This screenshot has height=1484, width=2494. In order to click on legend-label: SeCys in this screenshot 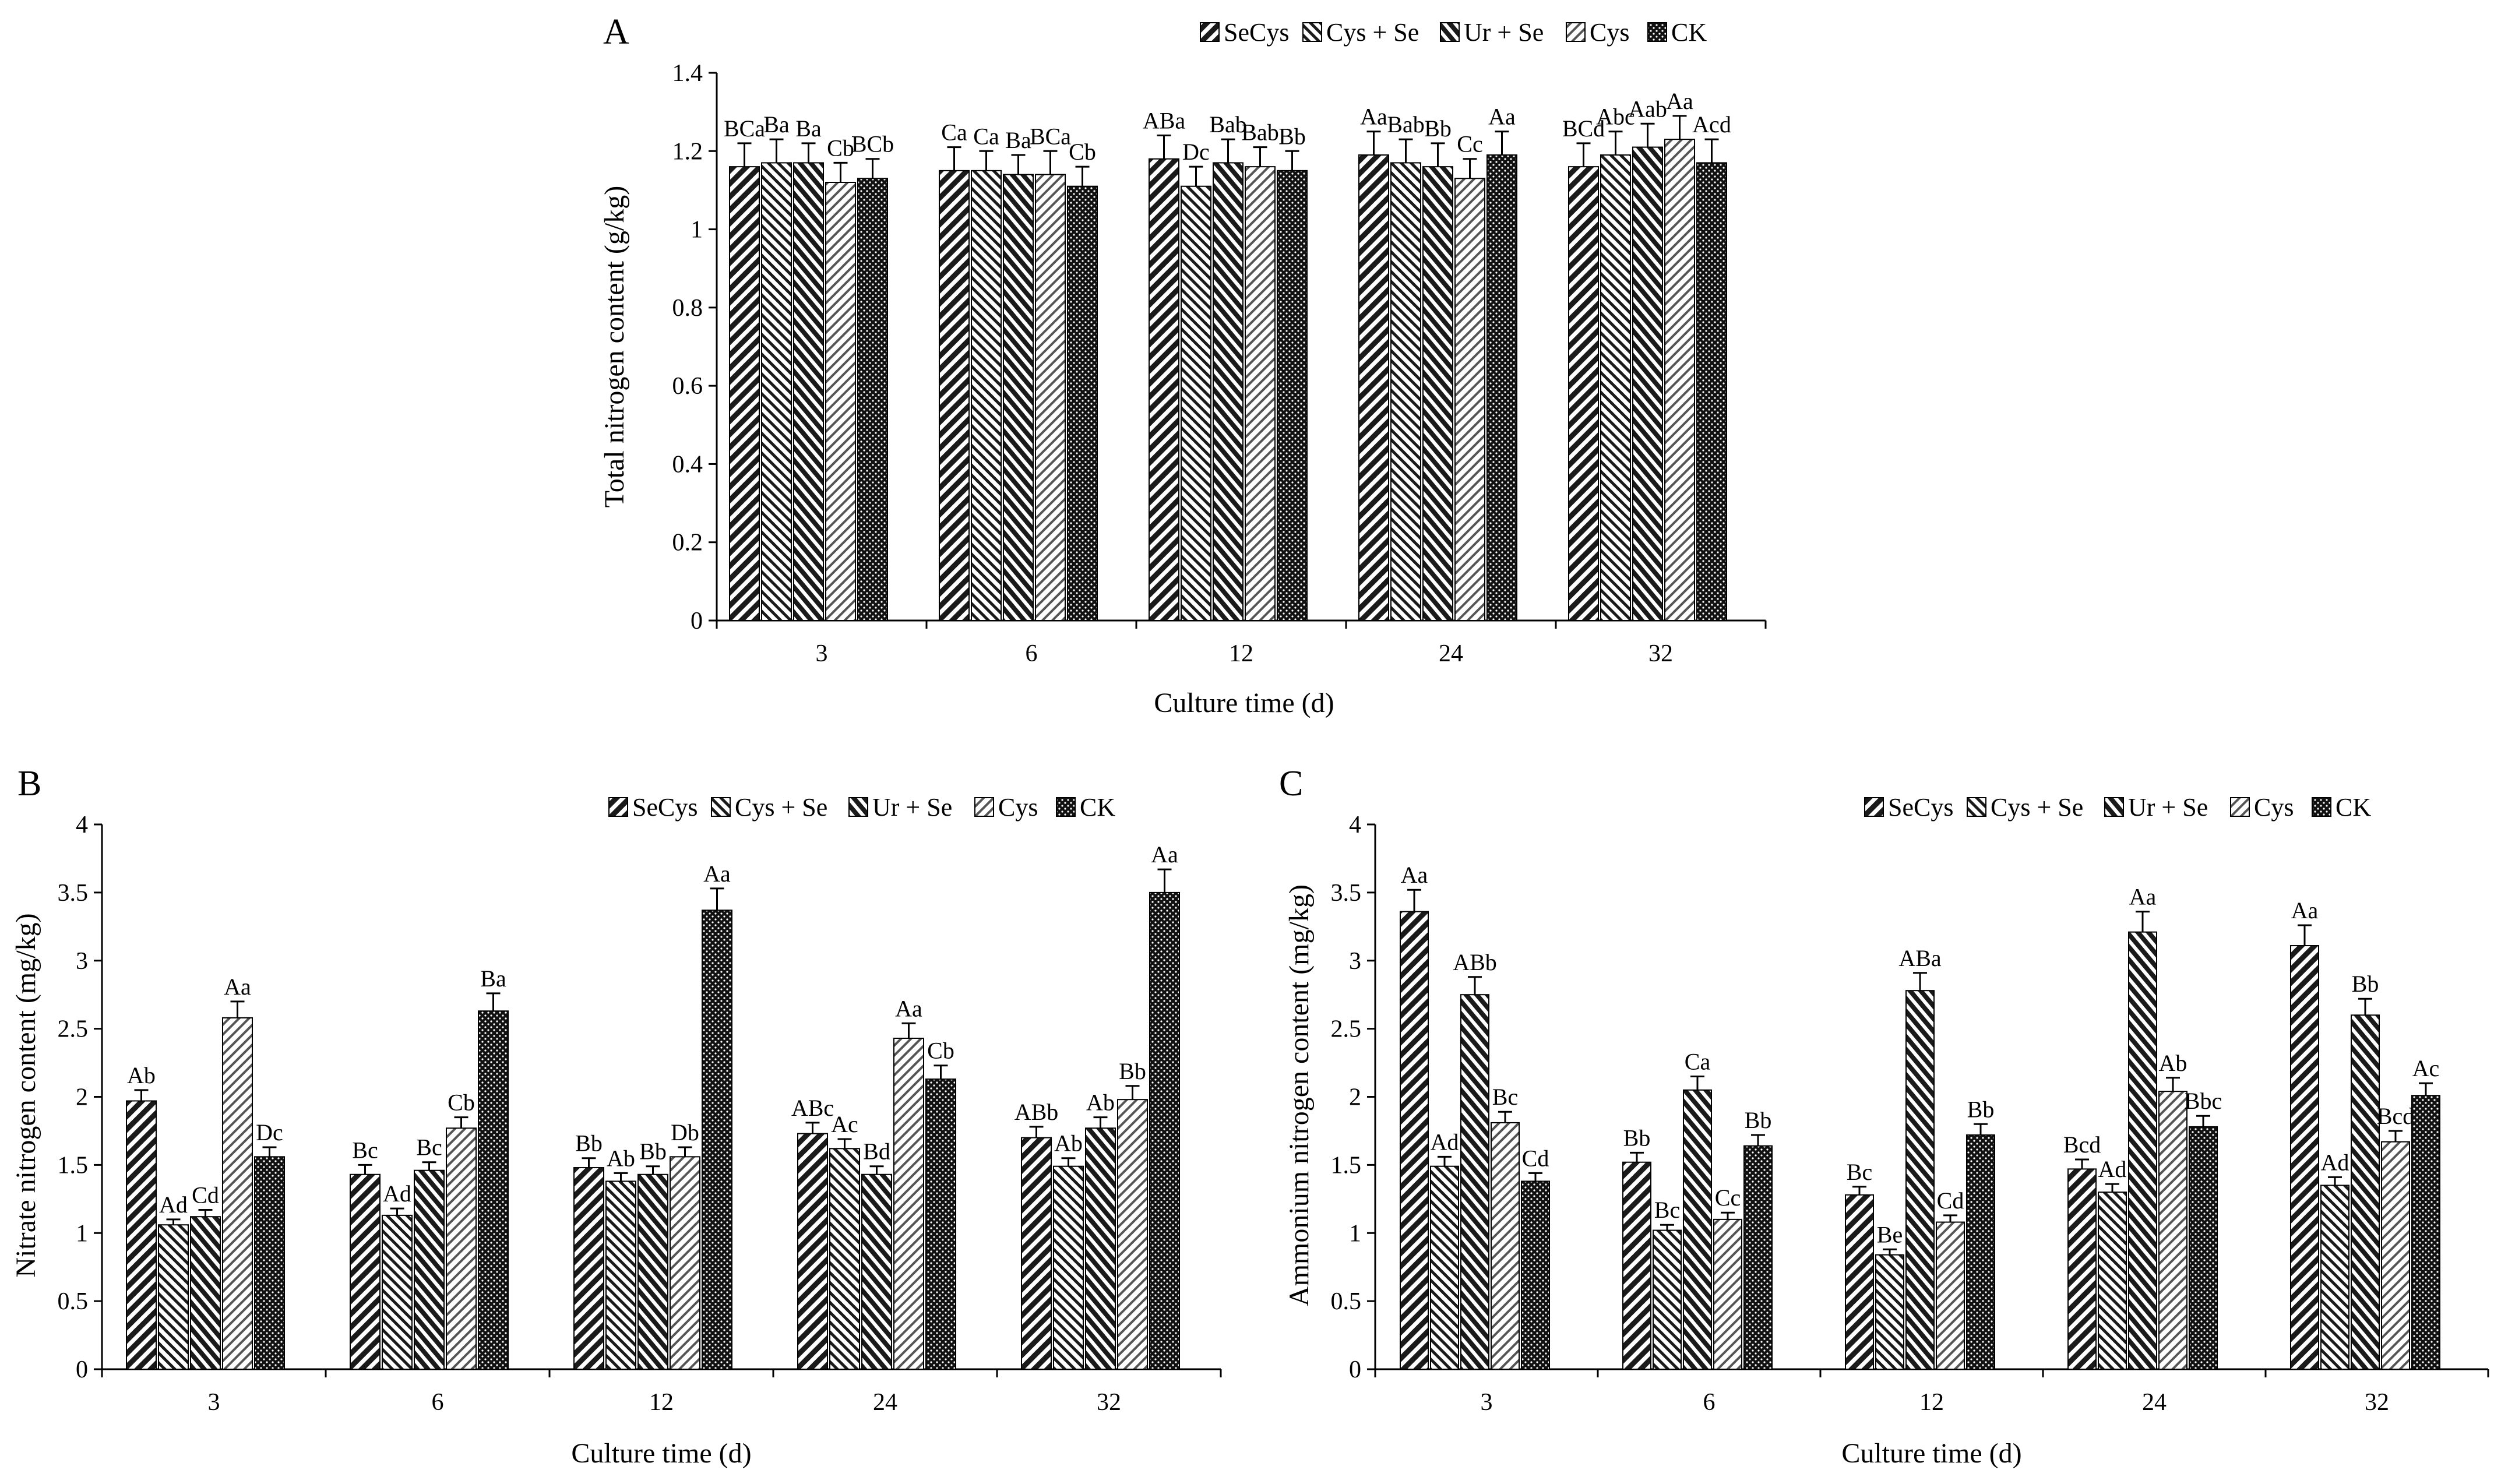, I will do `click(1920, 807)`.